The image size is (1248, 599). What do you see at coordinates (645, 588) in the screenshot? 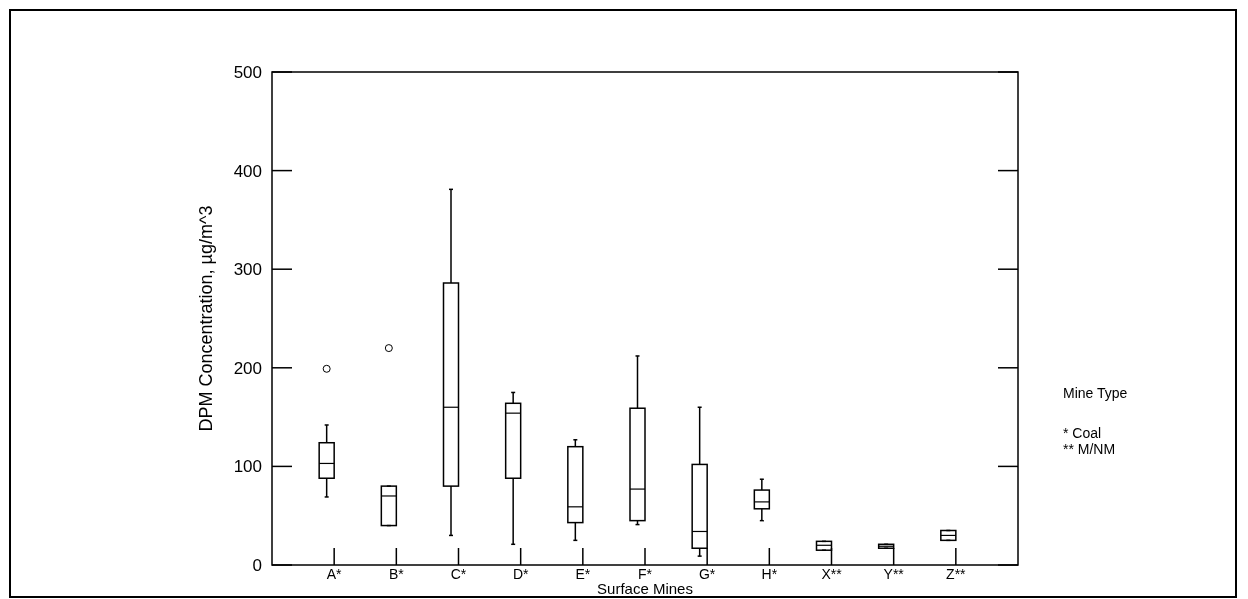
I see `x-axis-title: Surface Mines` at bounding box center [645, 588].